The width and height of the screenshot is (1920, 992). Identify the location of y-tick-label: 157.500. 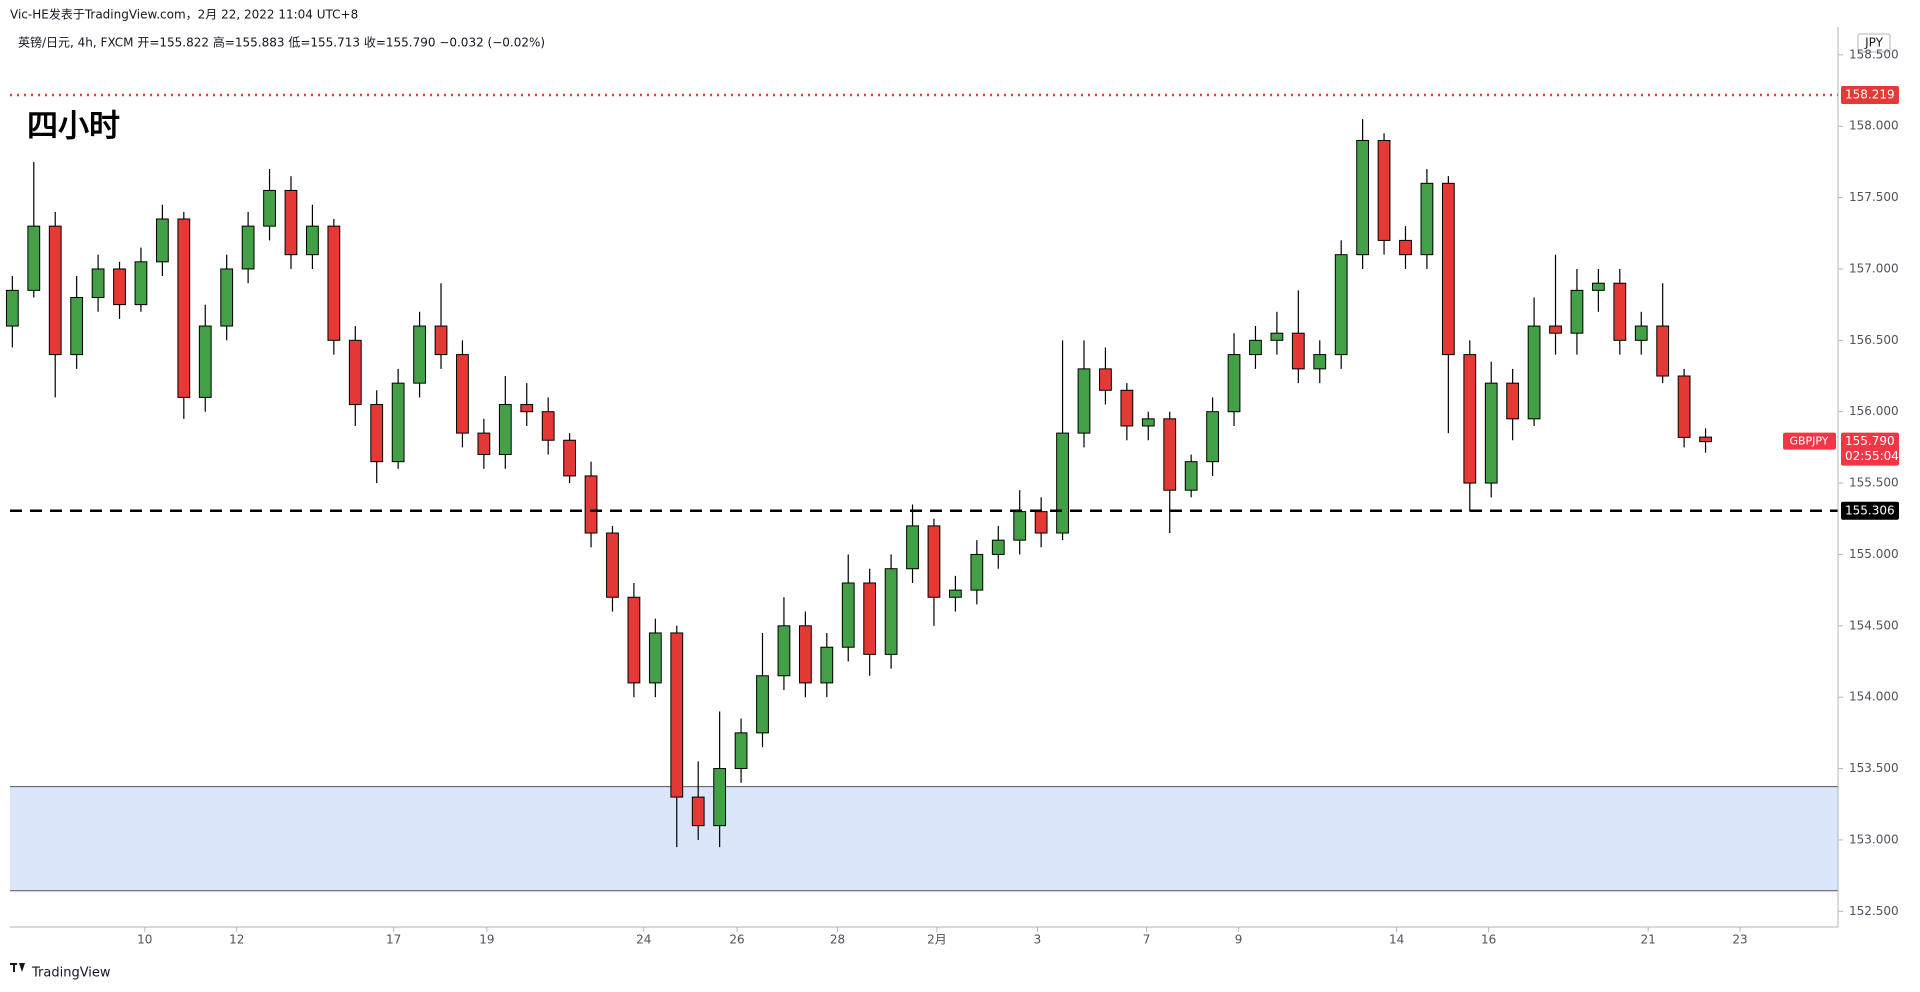
(1874, 197).